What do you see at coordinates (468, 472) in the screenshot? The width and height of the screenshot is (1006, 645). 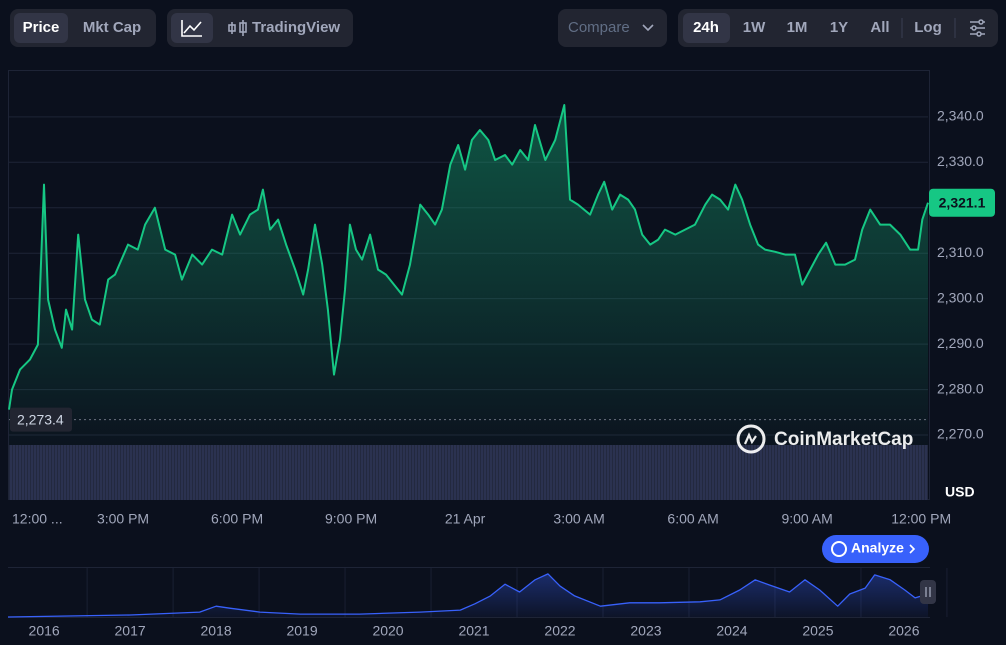 I see `volume-strip` at bounding box center [468, 472].